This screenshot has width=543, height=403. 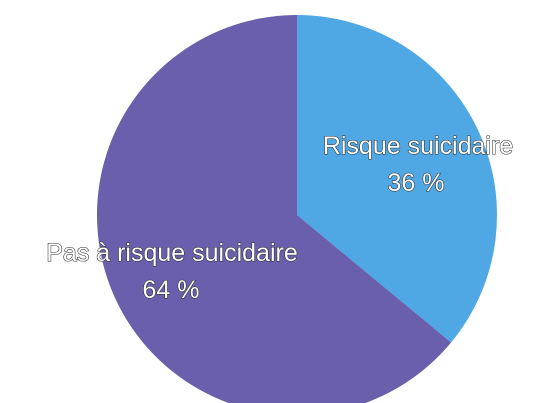 What do you see at coordinates (416, 183) in the screenshot?
I see `slice-value-risque-suicidaire: 36 %` at bounding box center [416, 183].